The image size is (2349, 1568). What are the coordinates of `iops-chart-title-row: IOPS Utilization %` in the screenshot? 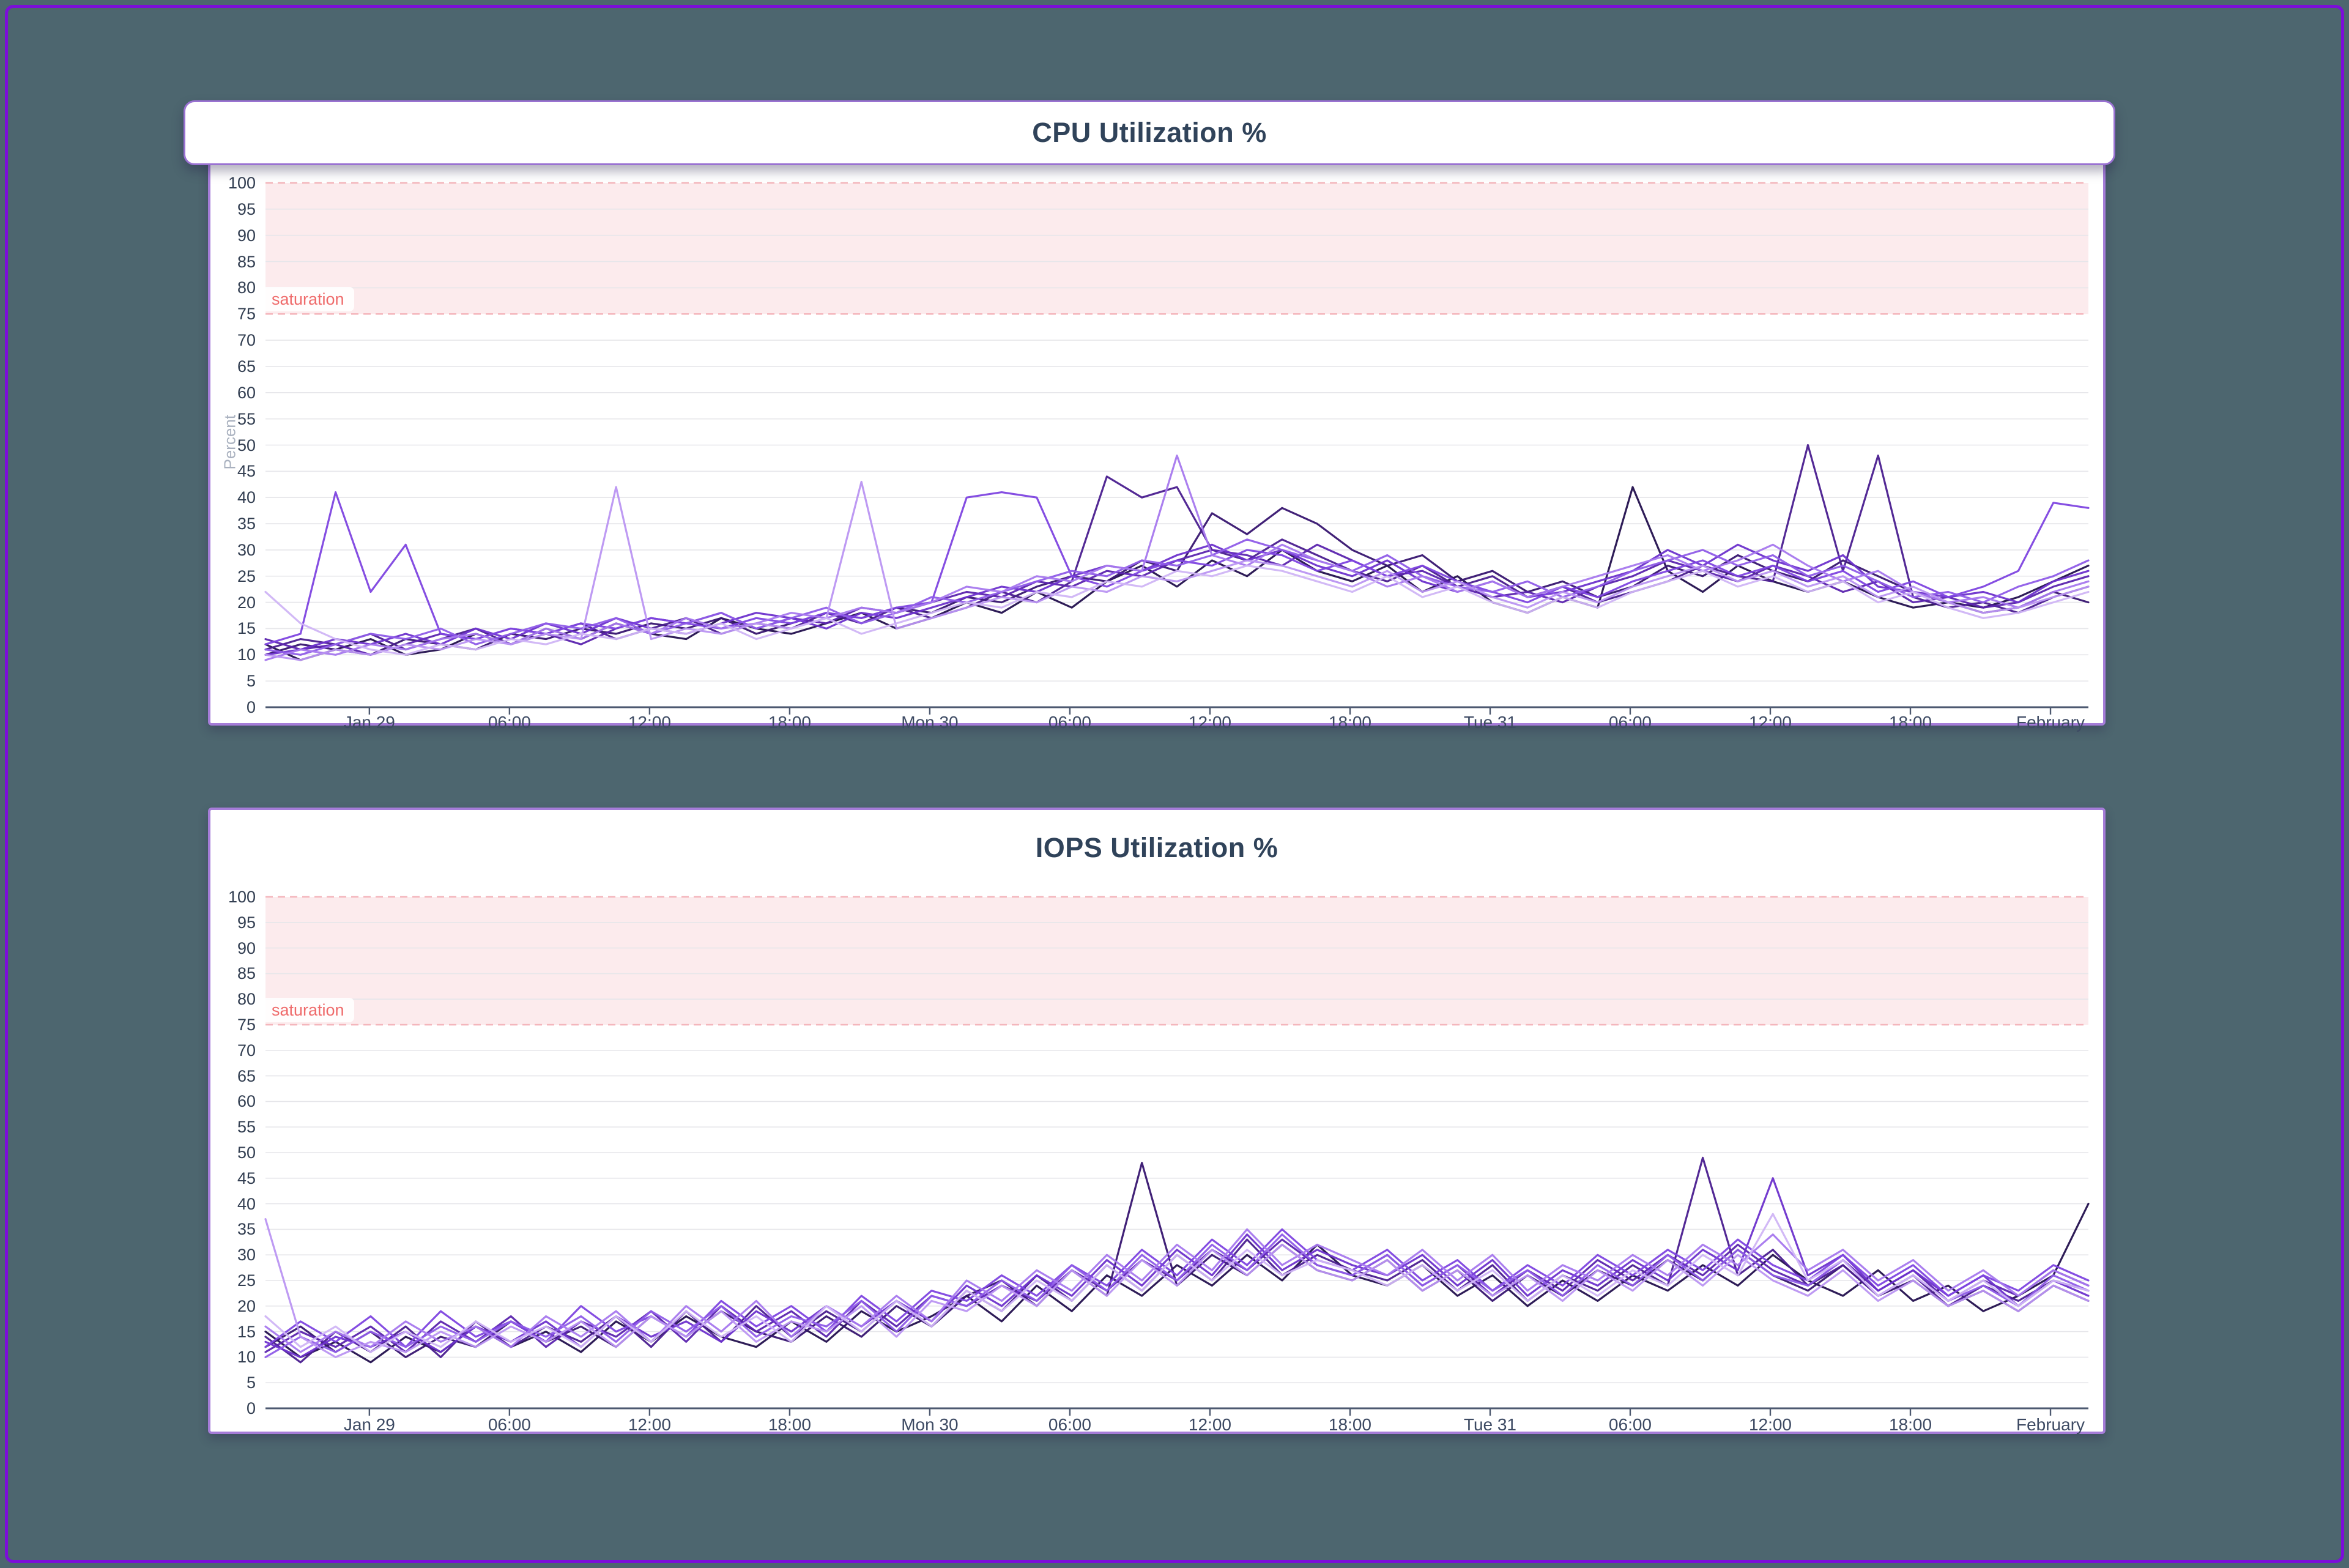 It's located at (1156, 848).